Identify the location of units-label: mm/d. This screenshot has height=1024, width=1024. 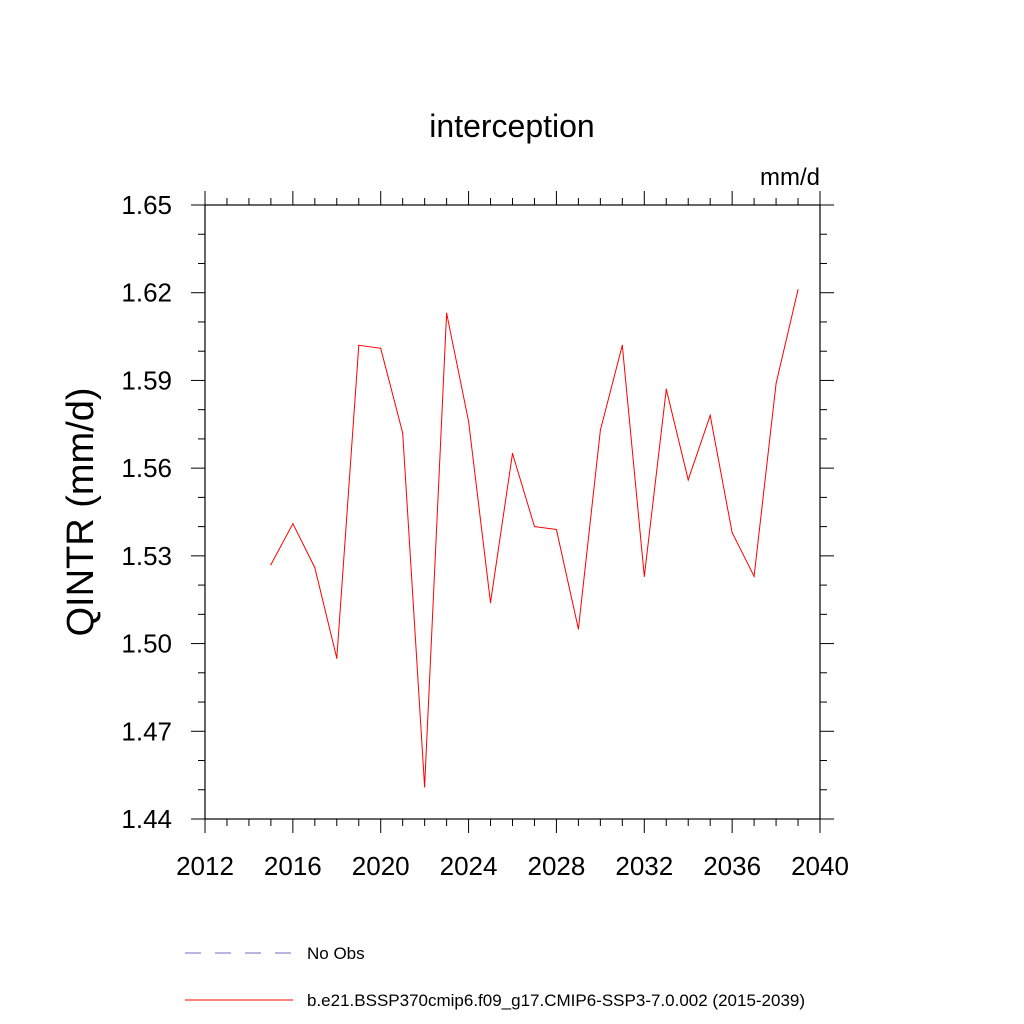
(790, 177).